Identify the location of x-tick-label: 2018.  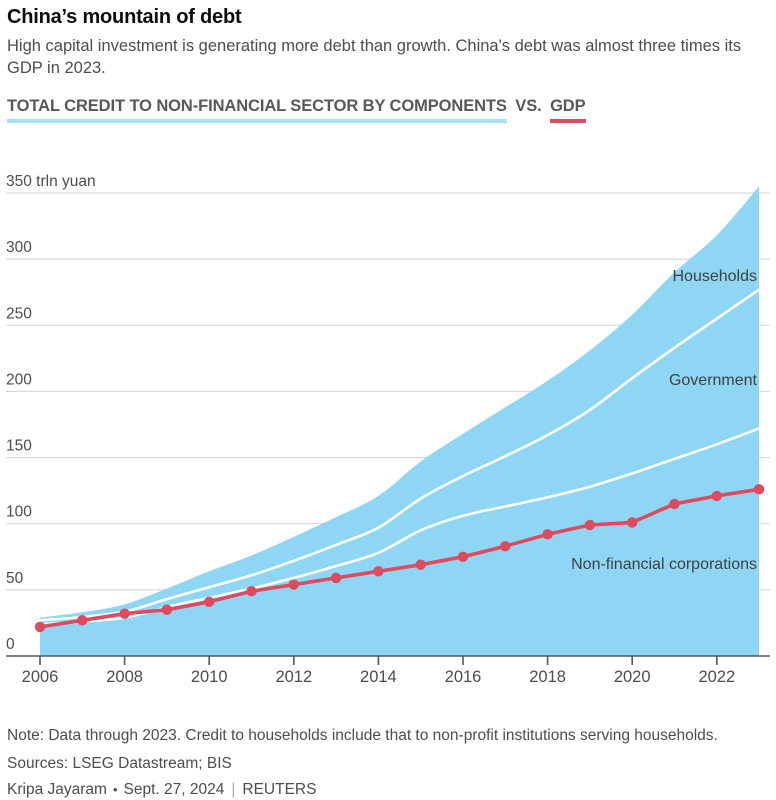
(547, 677).